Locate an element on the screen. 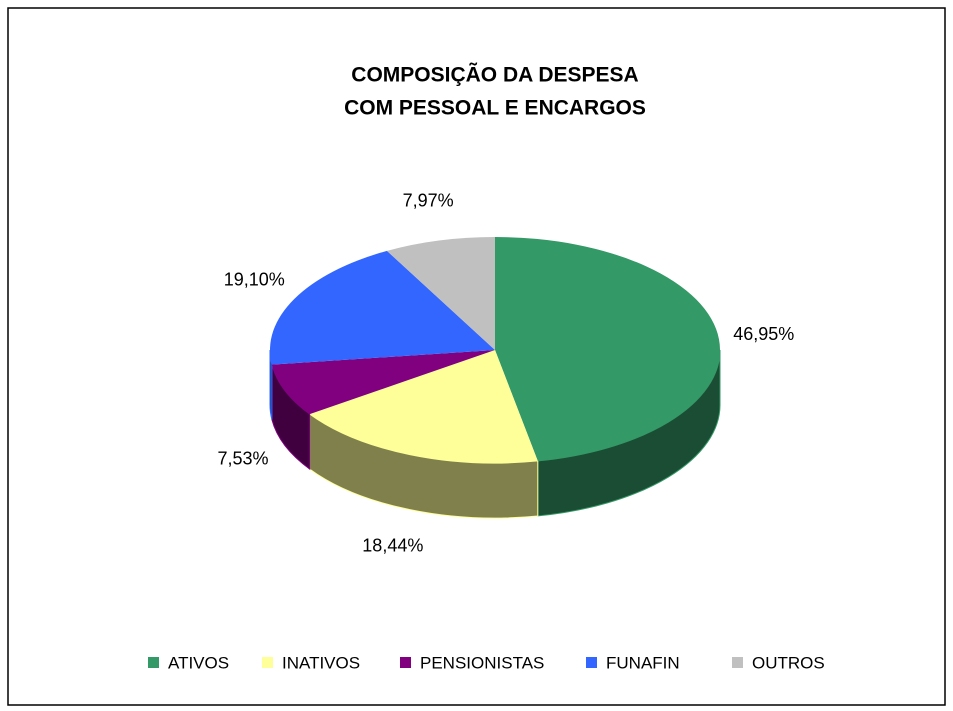 The width and height of the screenshot is (953, 711). legend-label: PENSIONISTAS is located at coordinates (482, 662).